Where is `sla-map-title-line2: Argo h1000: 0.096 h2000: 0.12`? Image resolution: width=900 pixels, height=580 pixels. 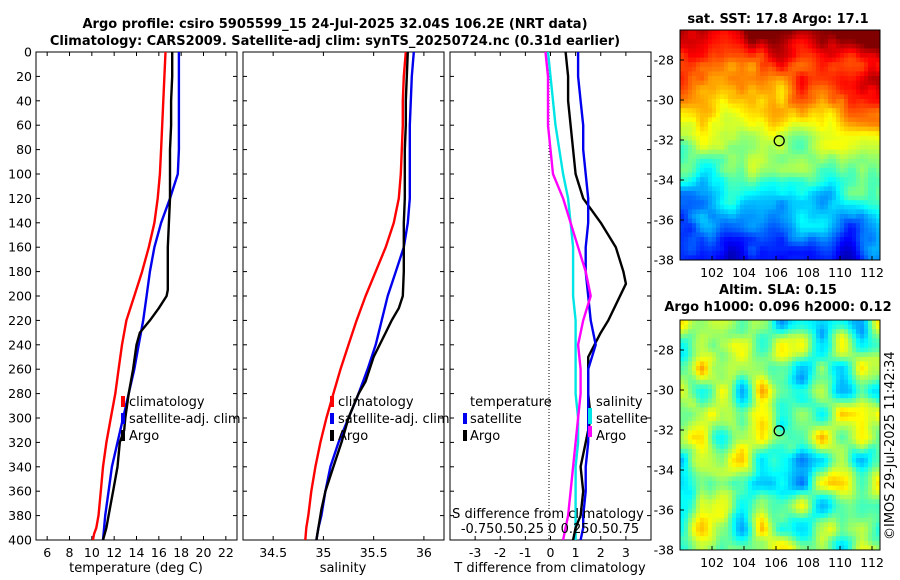
sla-map-title-line2: Argo h1000: 0.096 h2000: 0.12 is located at coordinates (777, 307).